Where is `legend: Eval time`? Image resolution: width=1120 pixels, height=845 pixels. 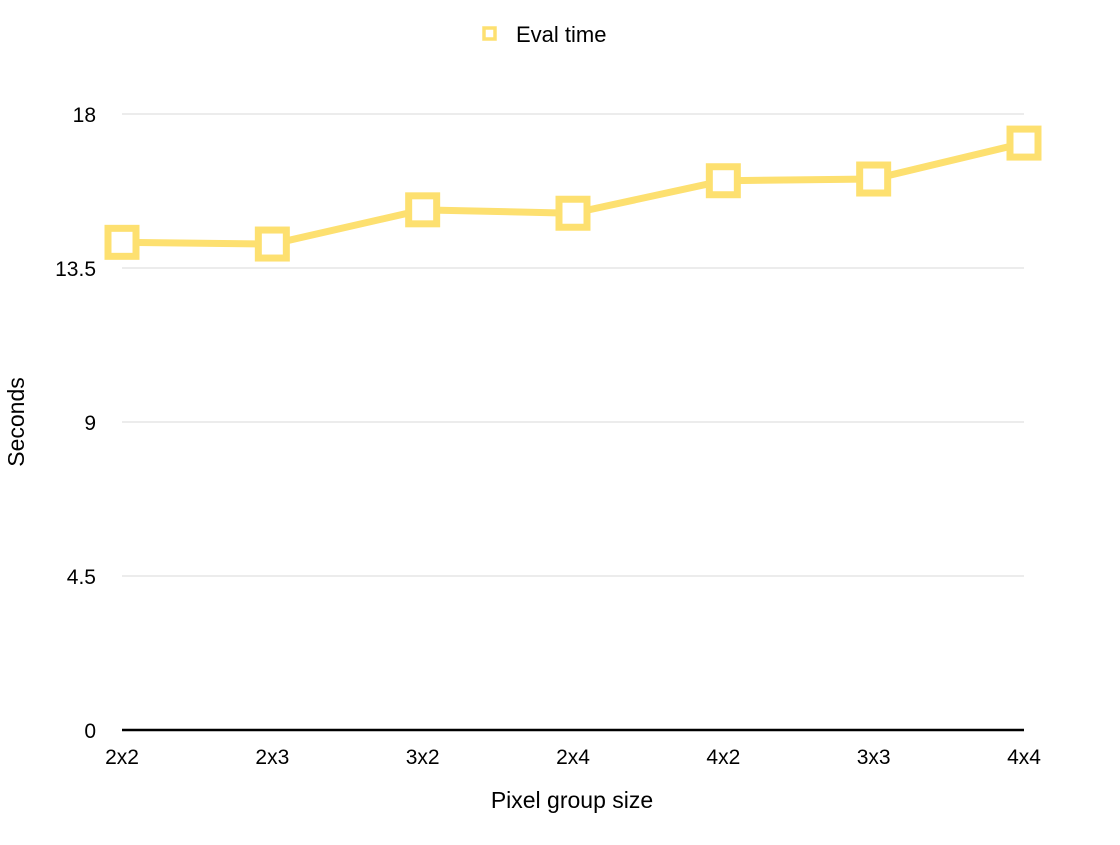
legend: Eval time is located at coordinates (544, 34).